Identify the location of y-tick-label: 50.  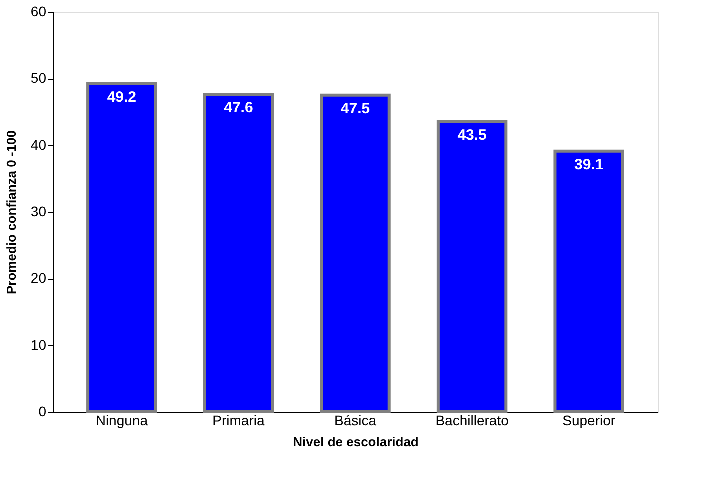
(38, 78).